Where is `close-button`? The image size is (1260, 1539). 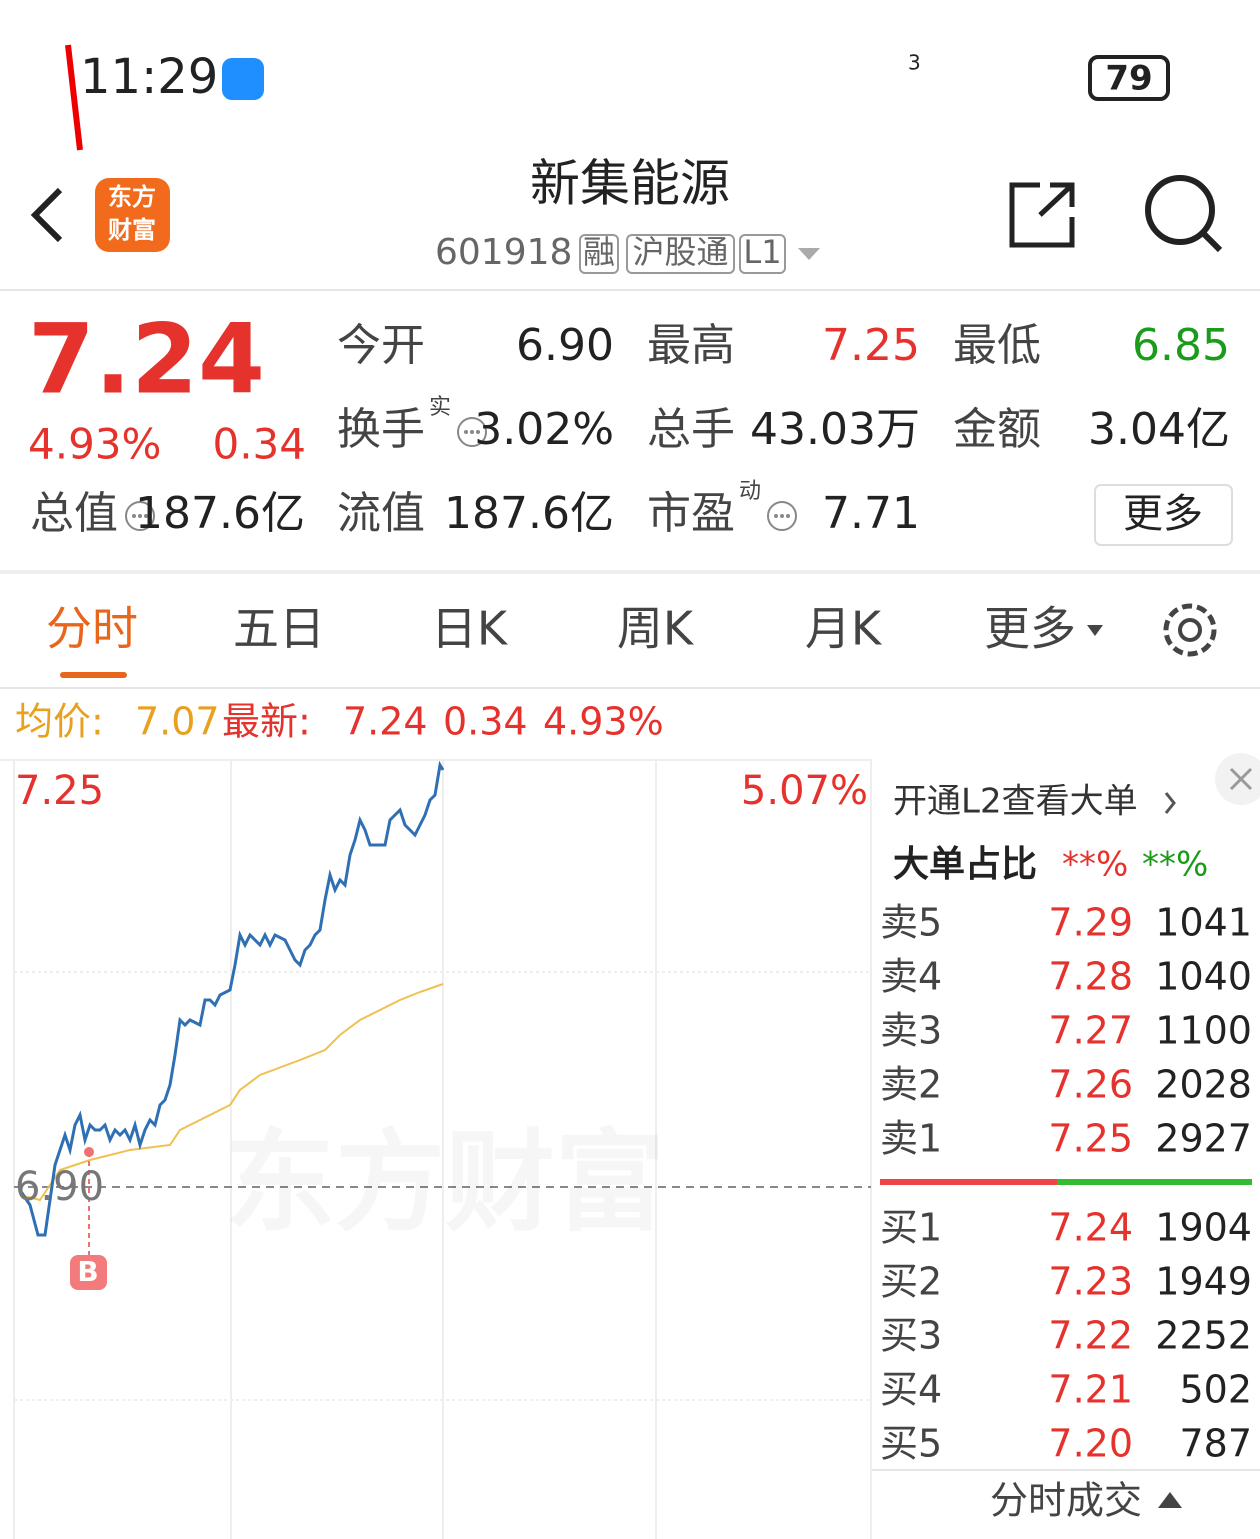
close-button is located at coordinates (1237, 779).